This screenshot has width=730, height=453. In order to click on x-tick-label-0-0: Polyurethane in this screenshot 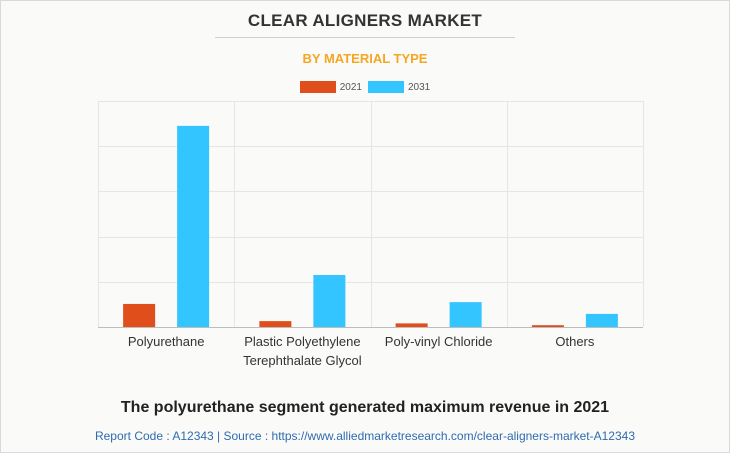, I will do `click(166, 341)`.